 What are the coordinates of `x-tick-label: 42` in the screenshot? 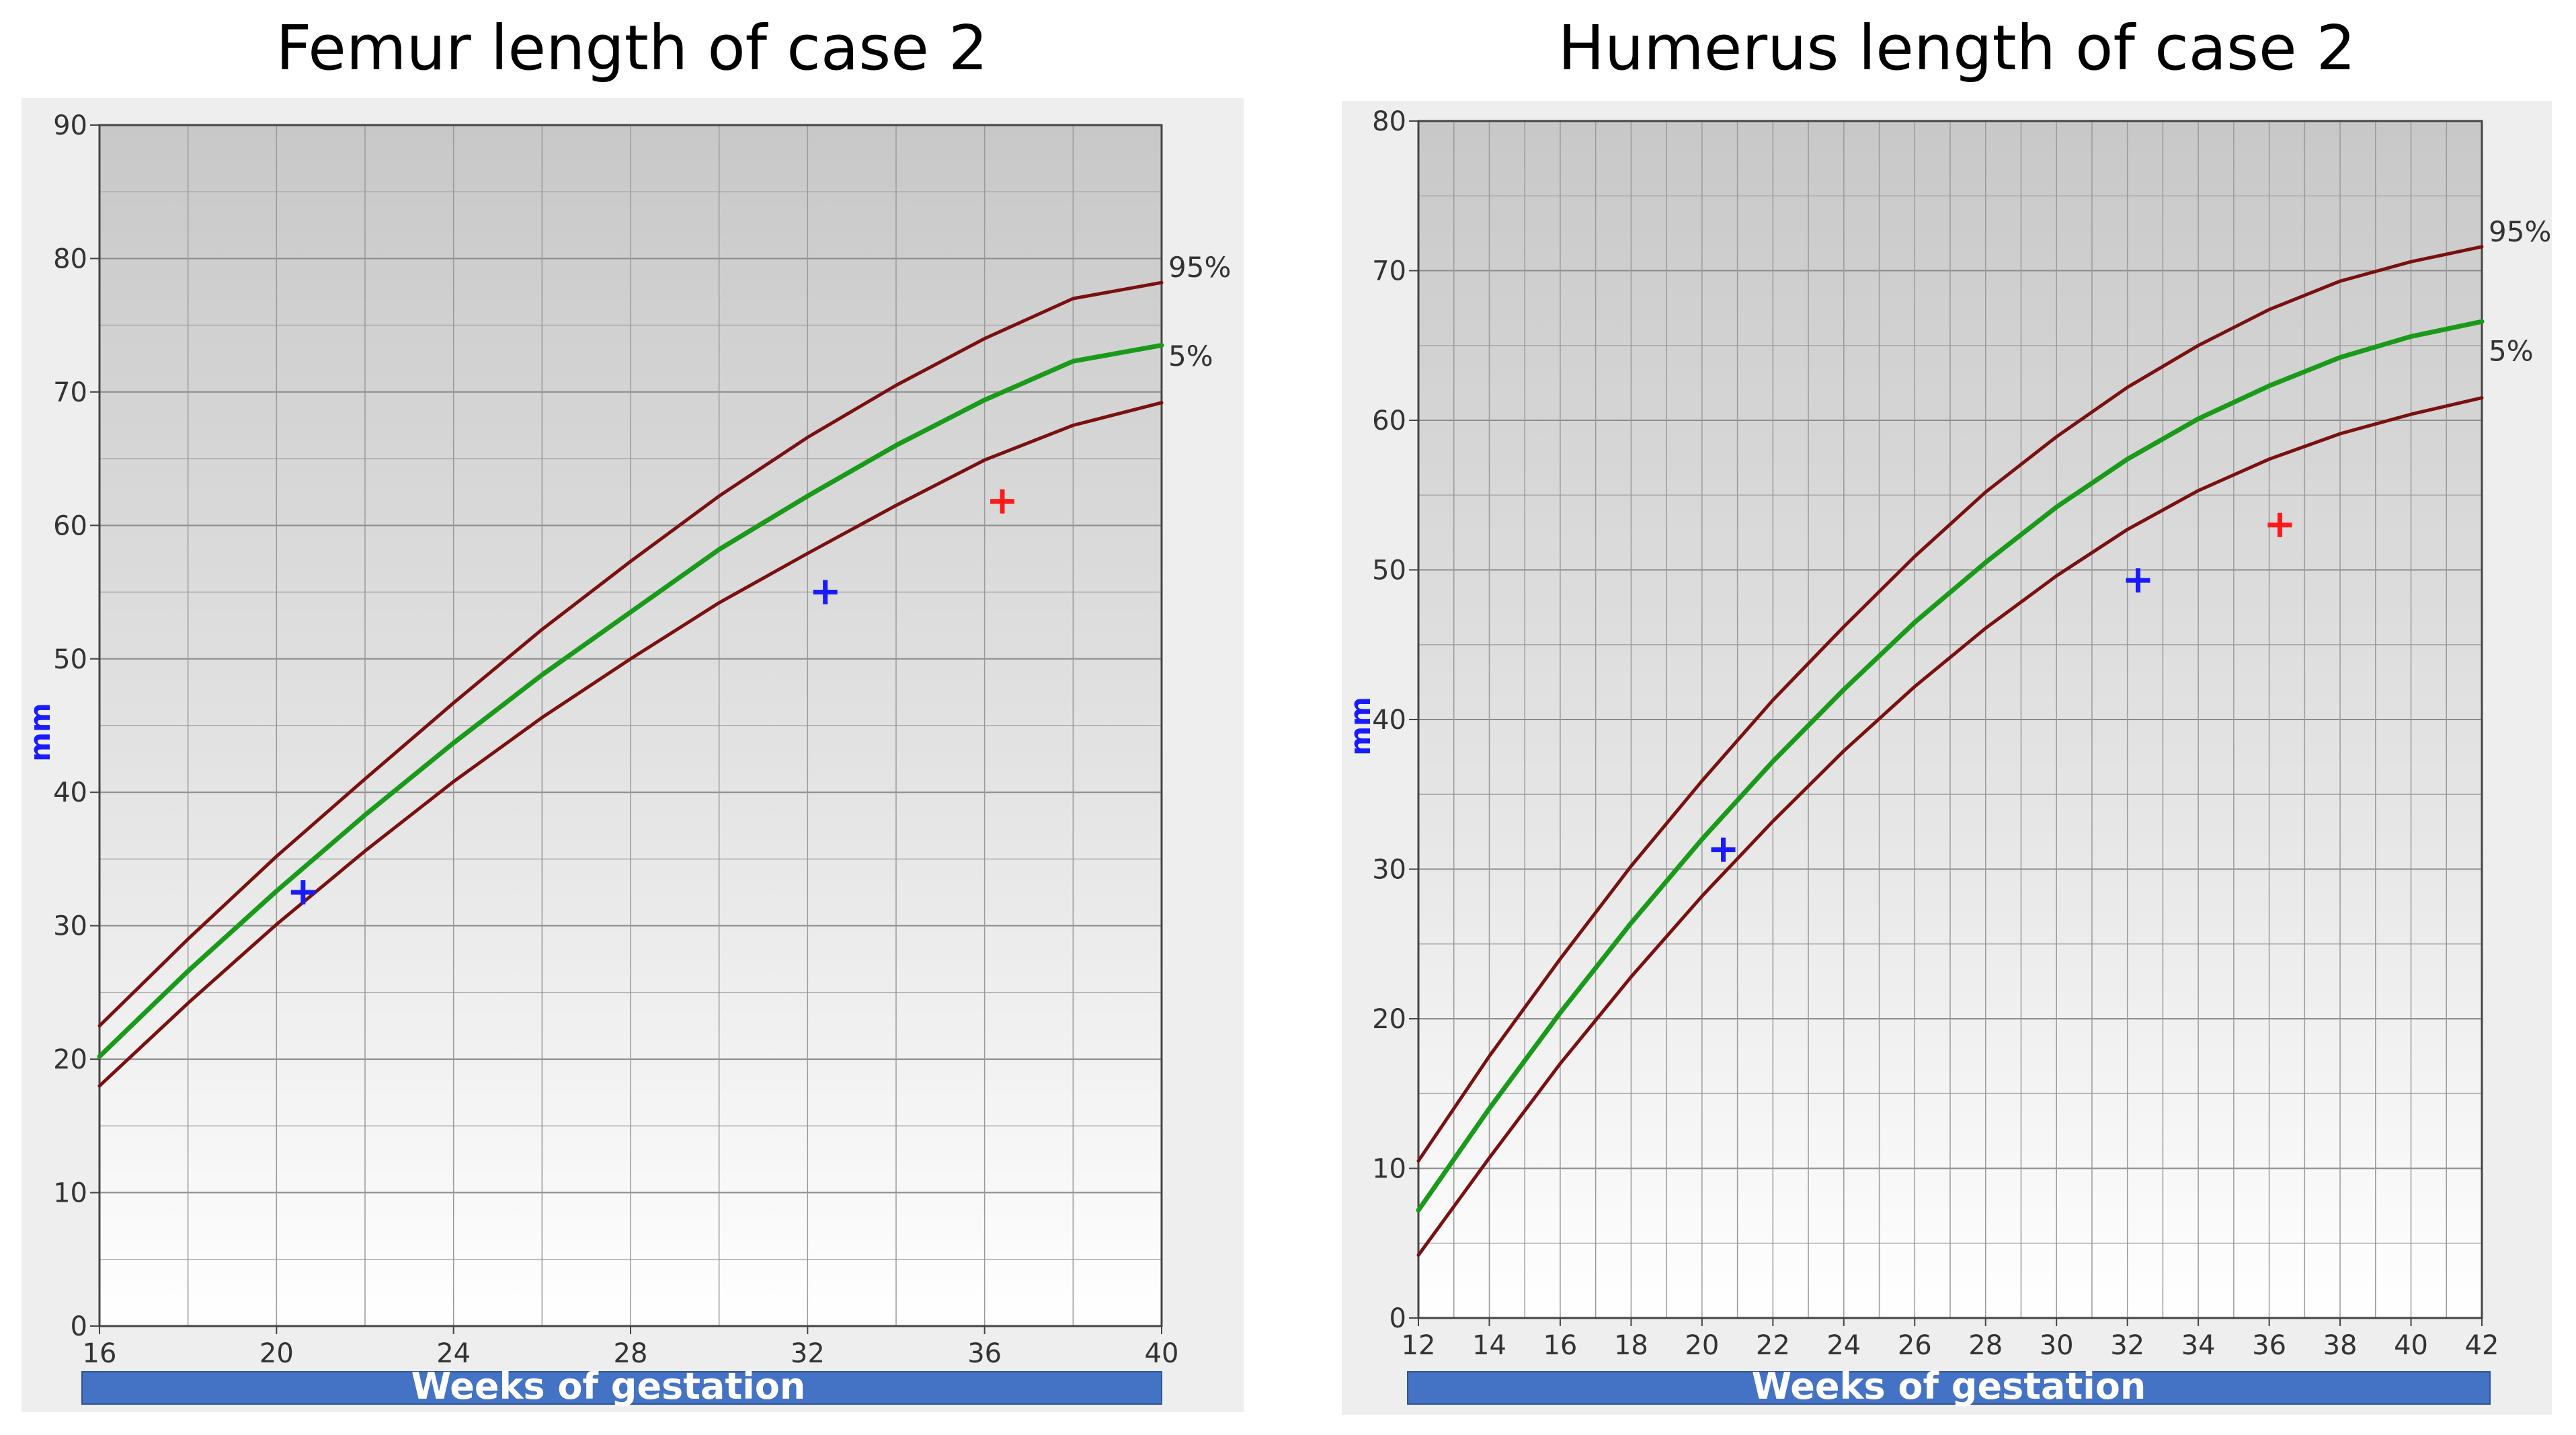 It's located at (2482, 1345).